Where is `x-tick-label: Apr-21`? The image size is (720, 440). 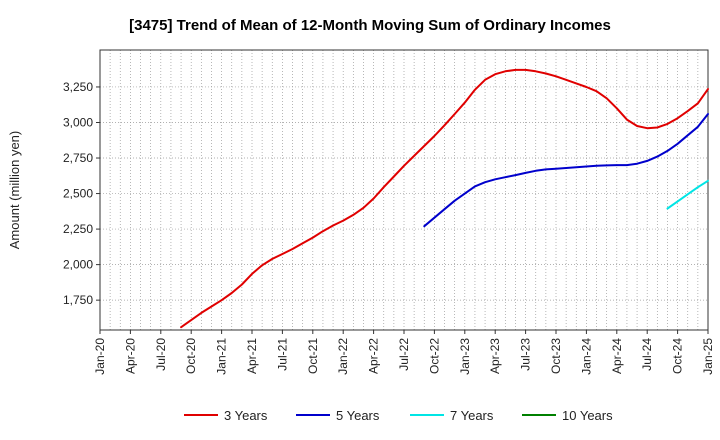
x-tick-label: Apr-21 is located at coordinates (252, 356).